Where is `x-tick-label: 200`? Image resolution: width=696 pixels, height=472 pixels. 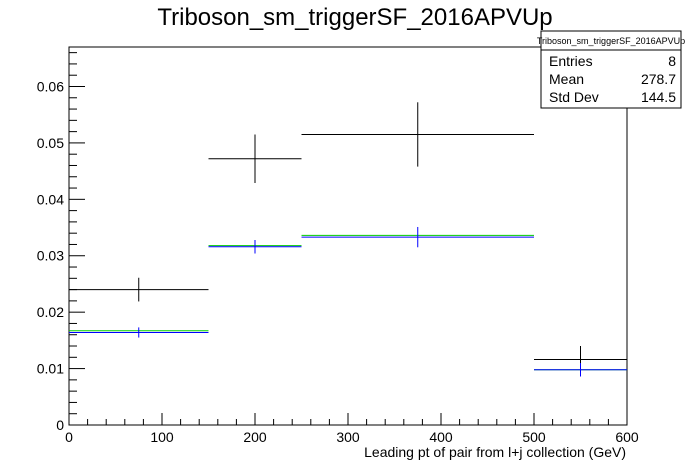
x-tick-label: 200 is located at coordinates (255, 437).